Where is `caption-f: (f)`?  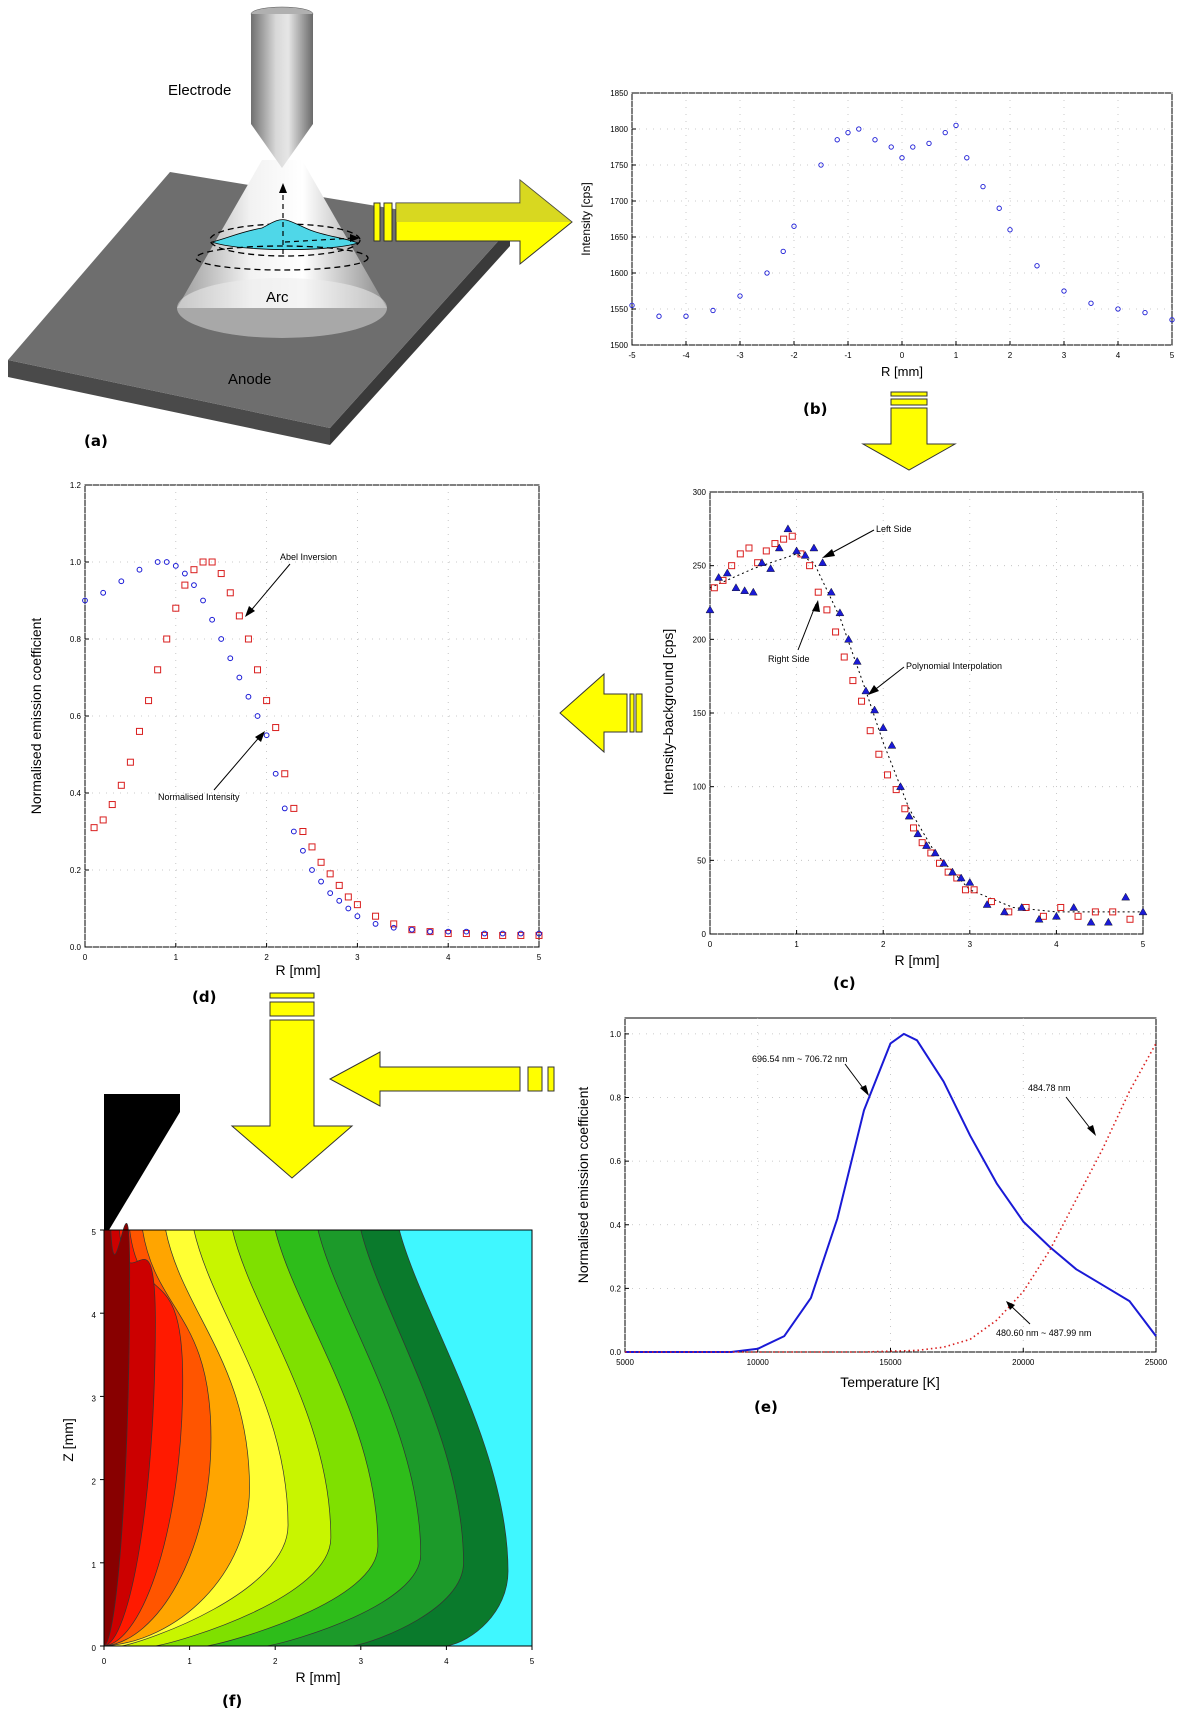 caption-f: (f) is located at coordinates (232, 1701).